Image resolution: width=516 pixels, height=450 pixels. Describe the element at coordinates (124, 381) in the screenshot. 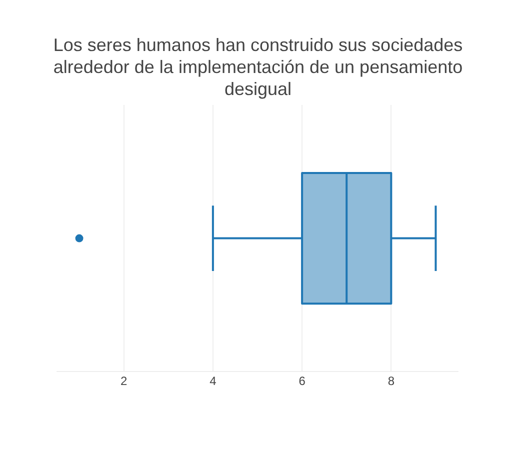

I see `x-tick-label: 2` at that location.